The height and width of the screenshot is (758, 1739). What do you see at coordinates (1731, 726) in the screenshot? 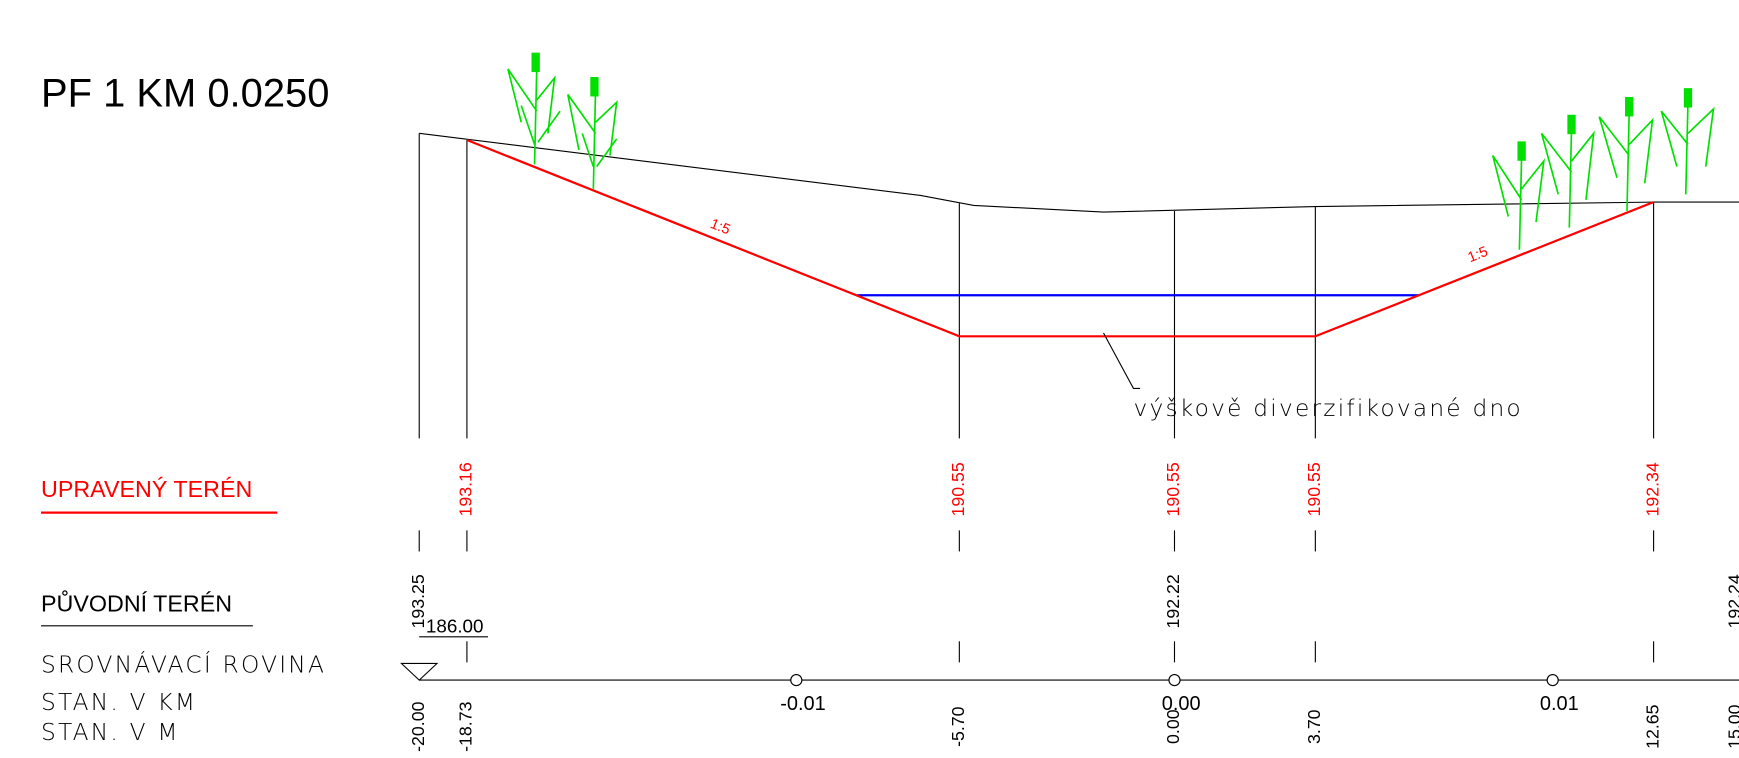
I see `station-m: 15.00` at bounding box center [1731, 726].